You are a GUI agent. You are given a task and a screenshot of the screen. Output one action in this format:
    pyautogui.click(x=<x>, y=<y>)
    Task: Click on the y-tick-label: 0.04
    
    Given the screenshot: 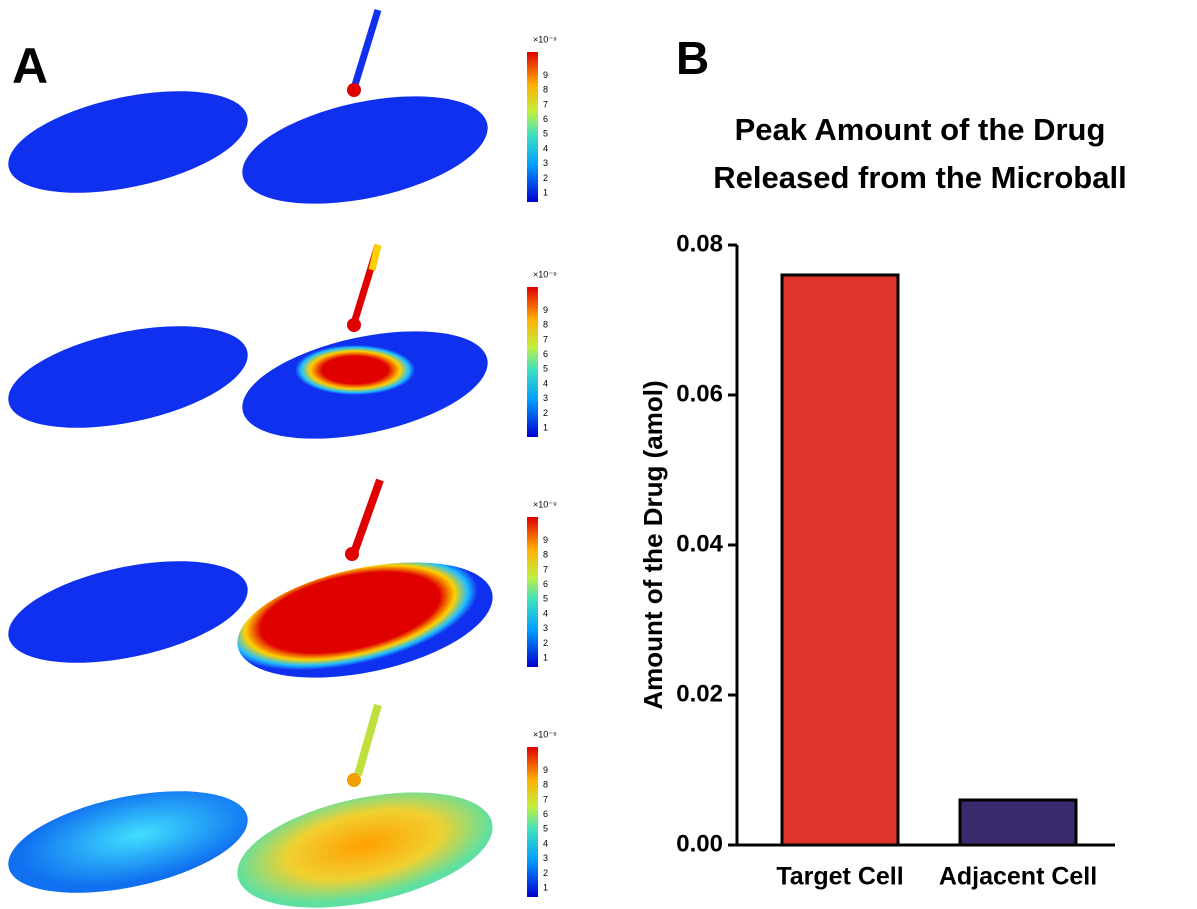 What is the action you would take?
    pyautogui.click(x=699, y=543)
    